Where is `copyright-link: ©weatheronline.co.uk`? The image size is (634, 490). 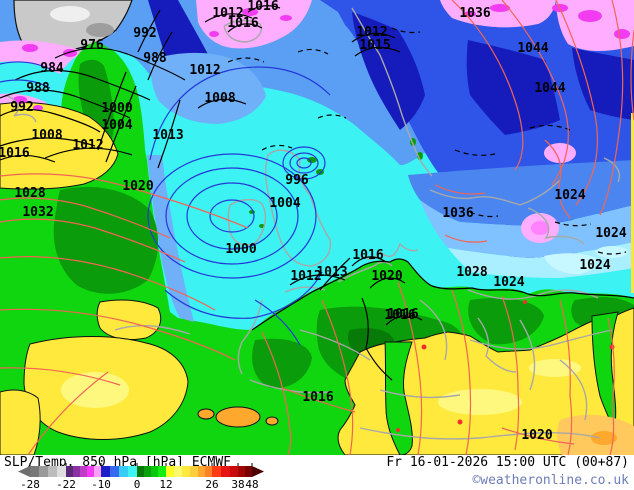 copyright-link: ©weatheronline.co.uk is located at coordinates (550, 480).